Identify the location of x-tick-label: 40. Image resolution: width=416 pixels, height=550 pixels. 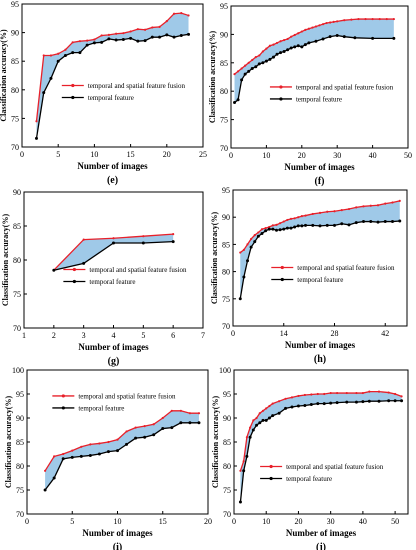
(373, 155).